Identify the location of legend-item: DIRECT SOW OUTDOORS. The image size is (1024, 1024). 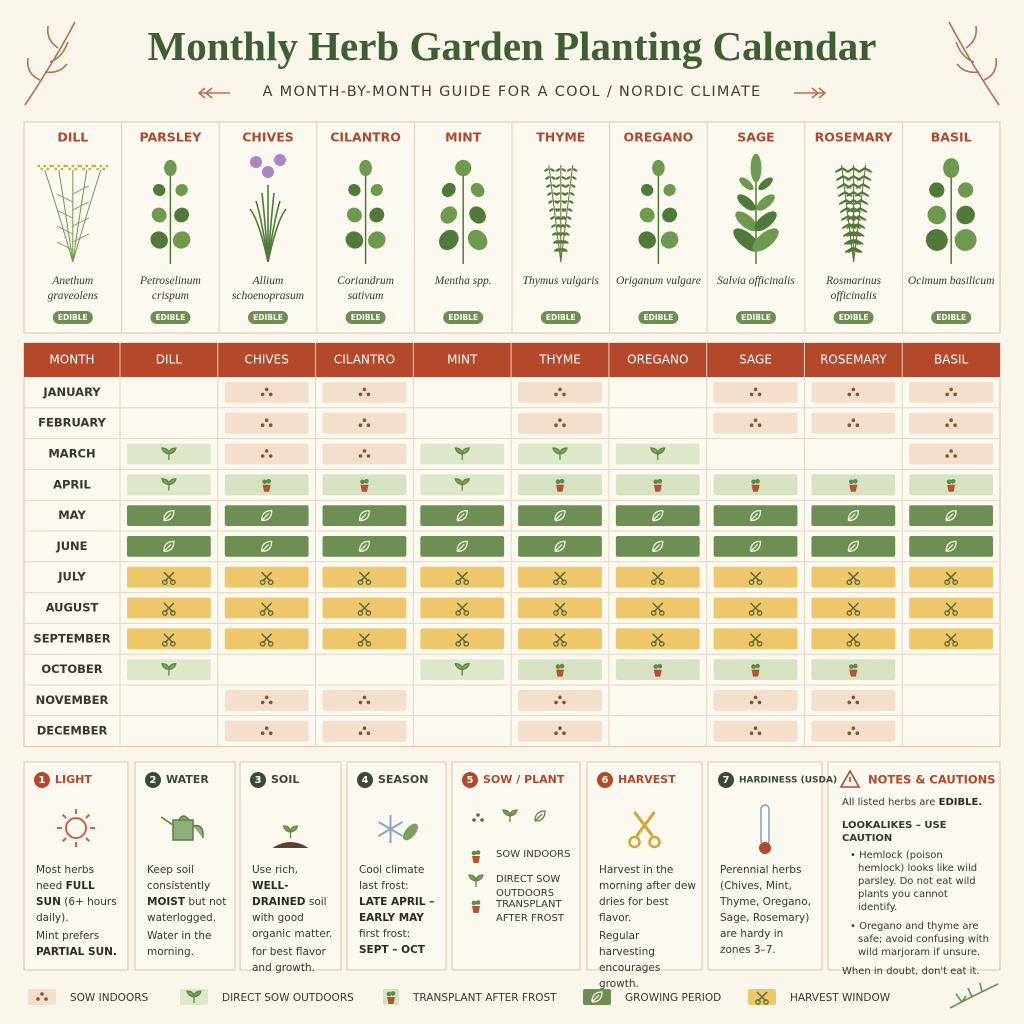
(267, 997).